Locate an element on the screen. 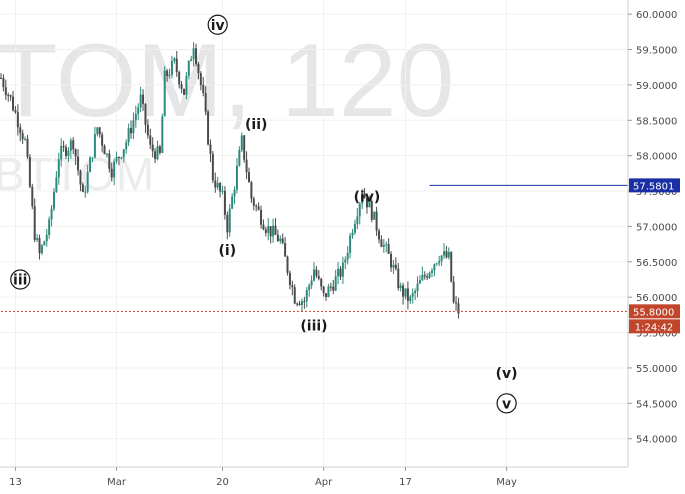  price-tick-label: 59.0000 is located at coordinates (656, 86).